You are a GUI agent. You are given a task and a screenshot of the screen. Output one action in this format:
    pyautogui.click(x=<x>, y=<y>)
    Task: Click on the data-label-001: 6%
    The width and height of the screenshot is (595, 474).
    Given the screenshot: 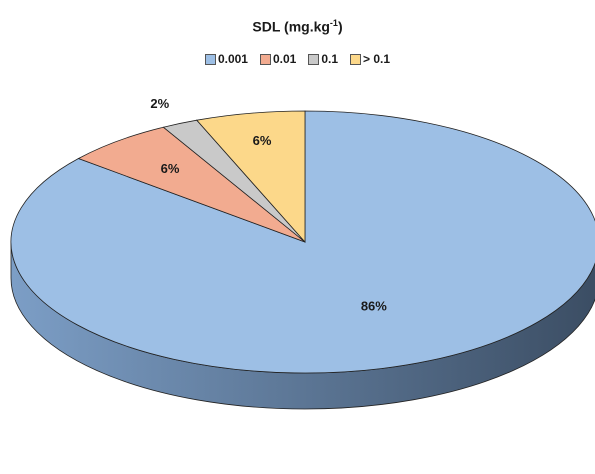 What is the action you would take?
    pyautogui.click(x=170, y=168)
    